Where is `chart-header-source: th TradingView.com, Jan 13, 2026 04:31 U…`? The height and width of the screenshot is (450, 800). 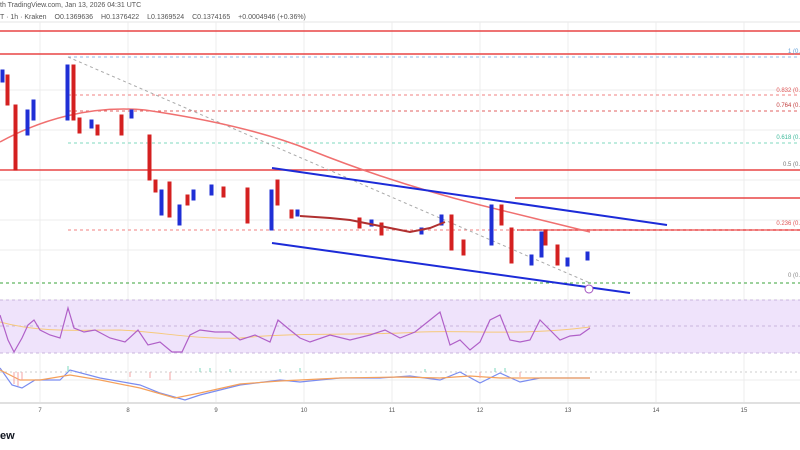
chart-header-source: th TradingView.com, Jan 13, 2026 04:31 U… is located at coordinates (71, 5).